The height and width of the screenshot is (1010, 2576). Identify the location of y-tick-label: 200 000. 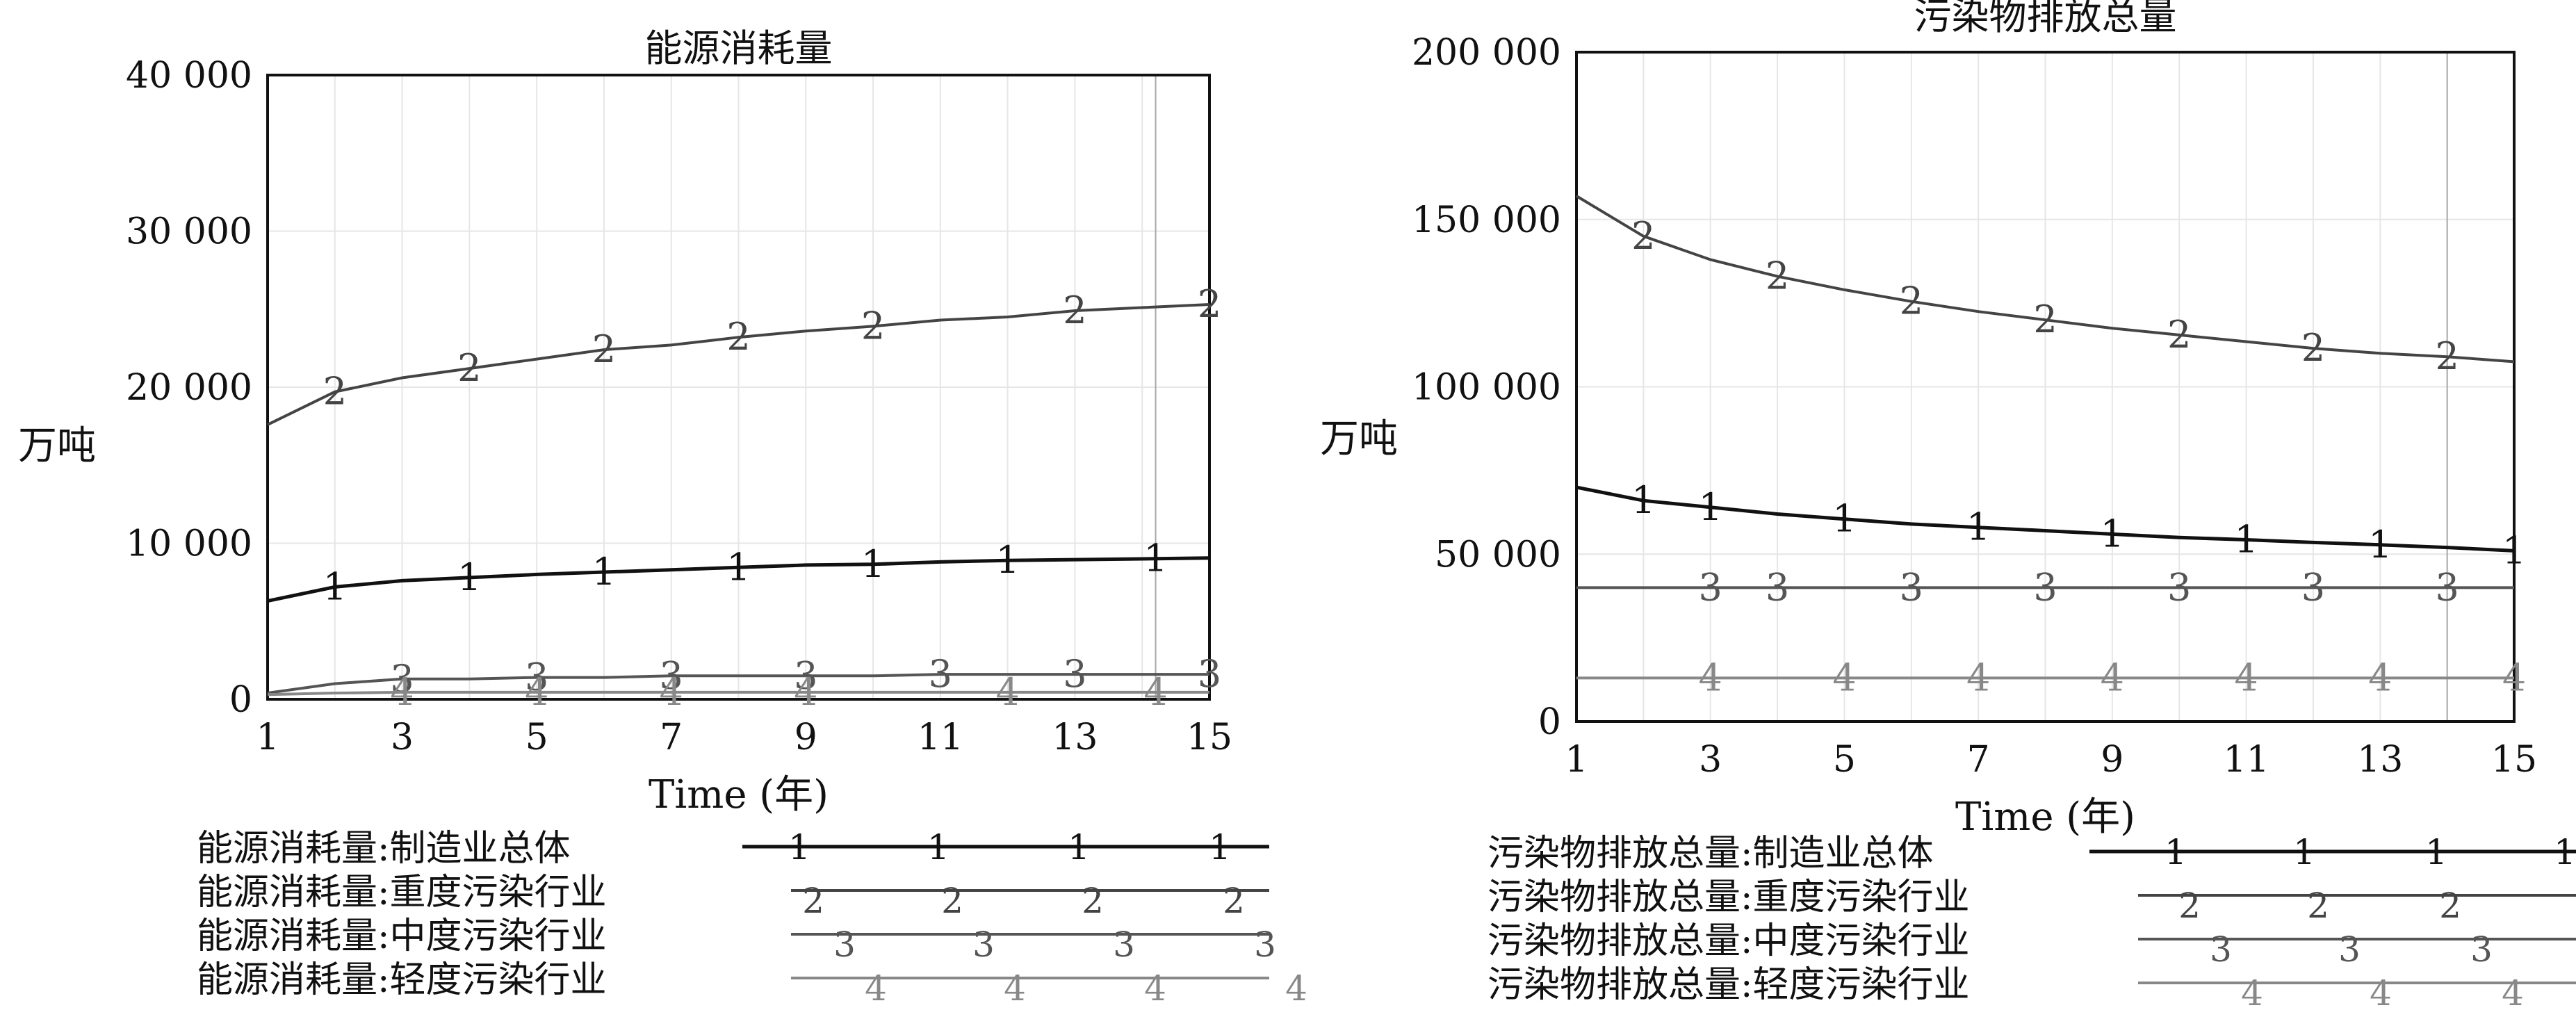
(1486, 53).